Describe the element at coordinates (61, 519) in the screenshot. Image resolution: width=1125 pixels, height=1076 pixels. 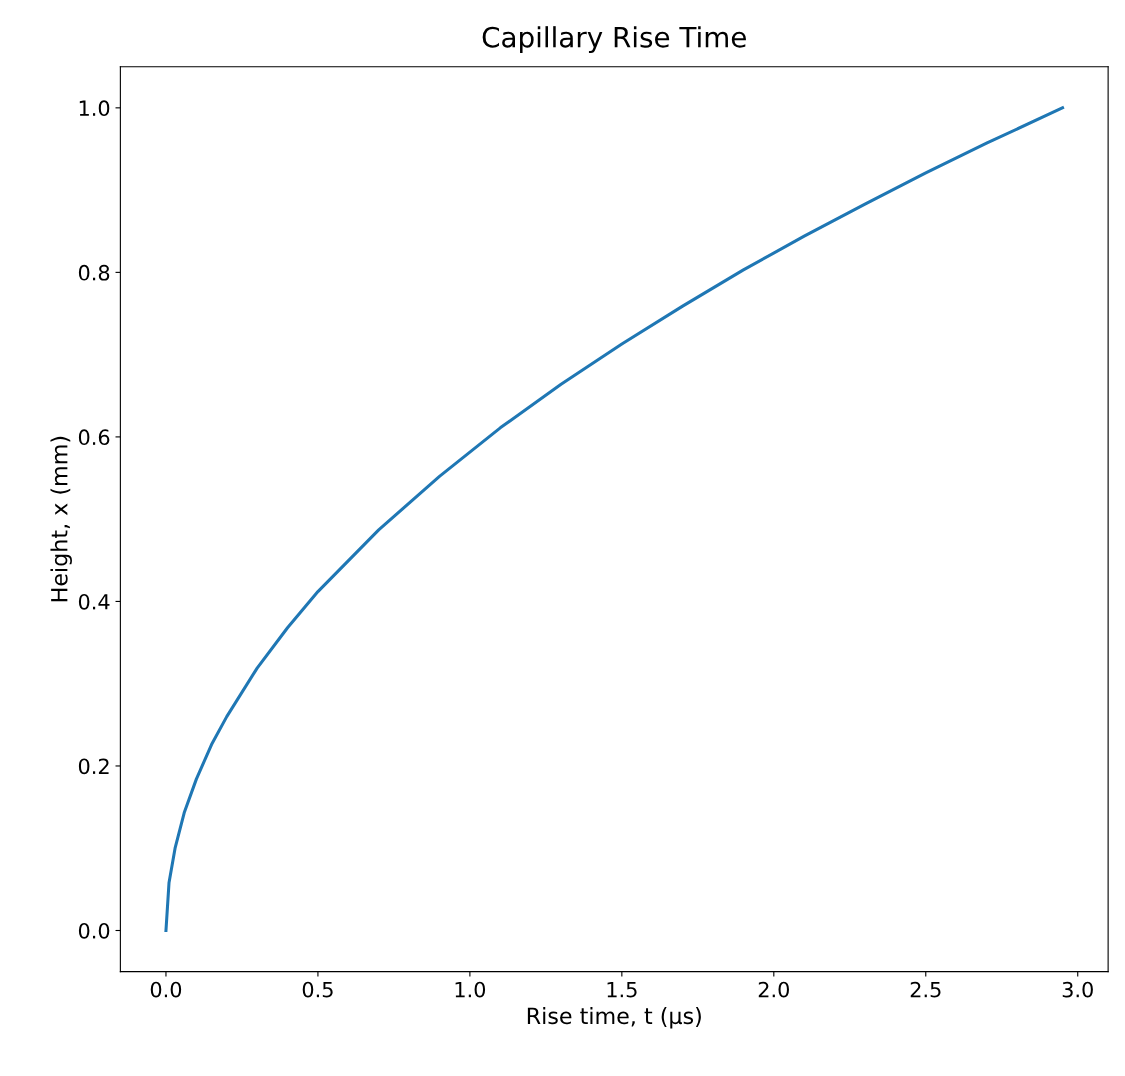
I see `y-axis-title: Height, x (mm)` at that location.